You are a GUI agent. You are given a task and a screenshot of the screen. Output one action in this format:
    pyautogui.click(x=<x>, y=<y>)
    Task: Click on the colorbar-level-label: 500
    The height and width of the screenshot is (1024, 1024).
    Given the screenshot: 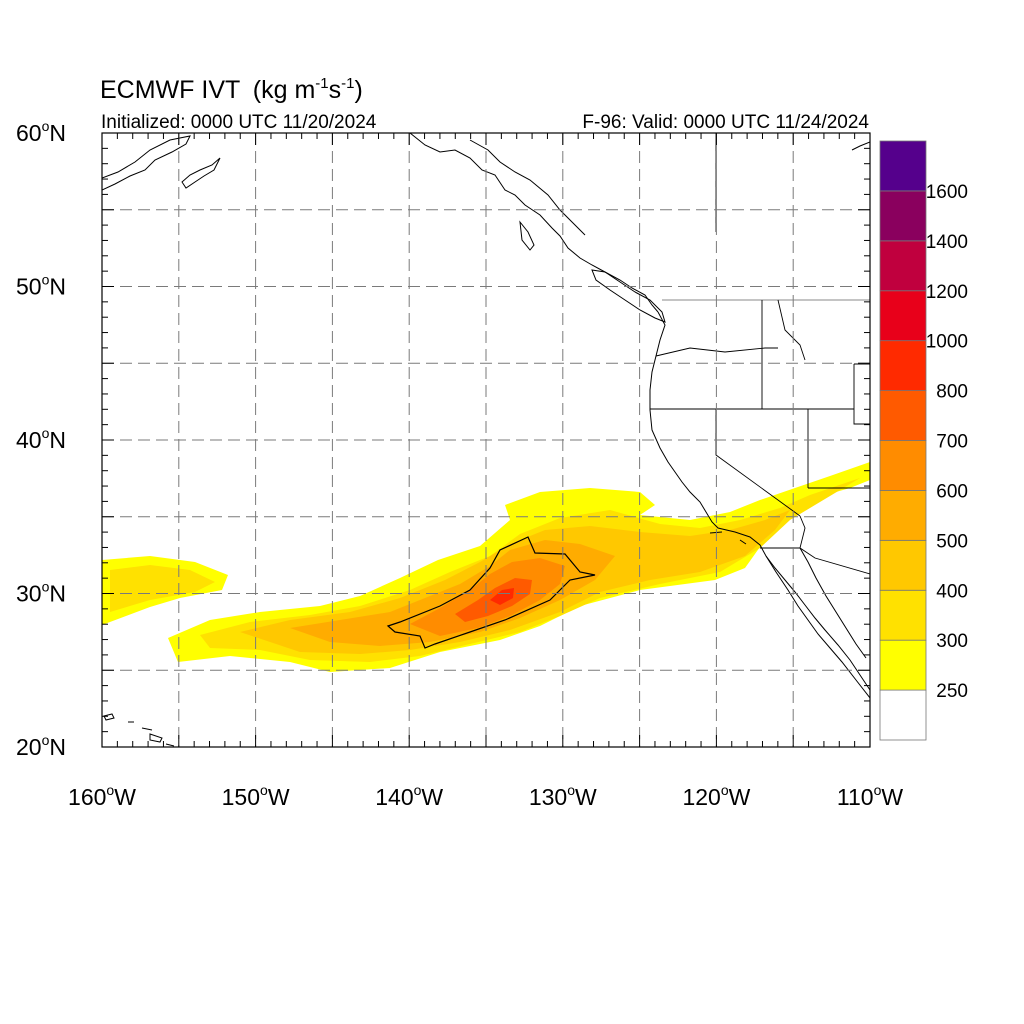 What is the action you would take?
    pyautogui.click(x=952, y=541)
    